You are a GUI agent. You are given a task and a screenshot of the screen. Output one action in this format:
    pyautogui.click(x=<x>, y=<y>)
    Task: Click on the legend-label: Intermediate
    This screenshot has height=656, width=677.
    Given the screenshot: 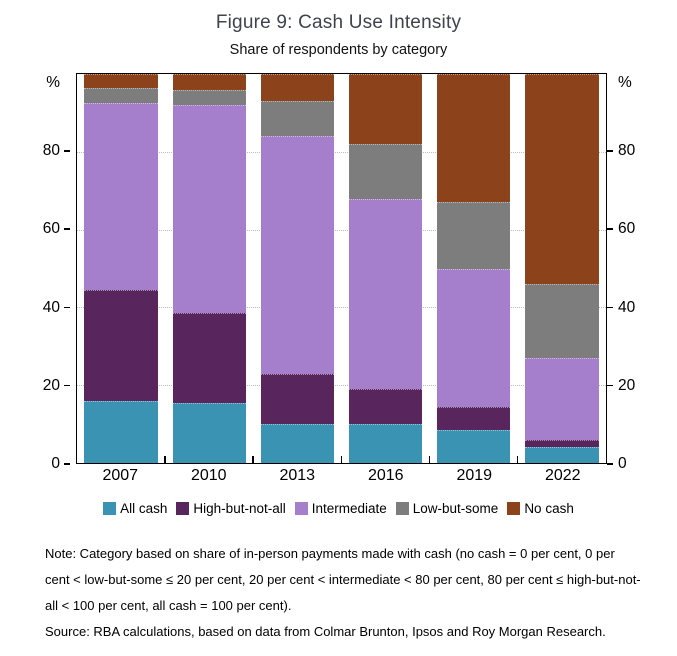 What is the action you would take?
    pyautogui.click(x=349, y=508)
    